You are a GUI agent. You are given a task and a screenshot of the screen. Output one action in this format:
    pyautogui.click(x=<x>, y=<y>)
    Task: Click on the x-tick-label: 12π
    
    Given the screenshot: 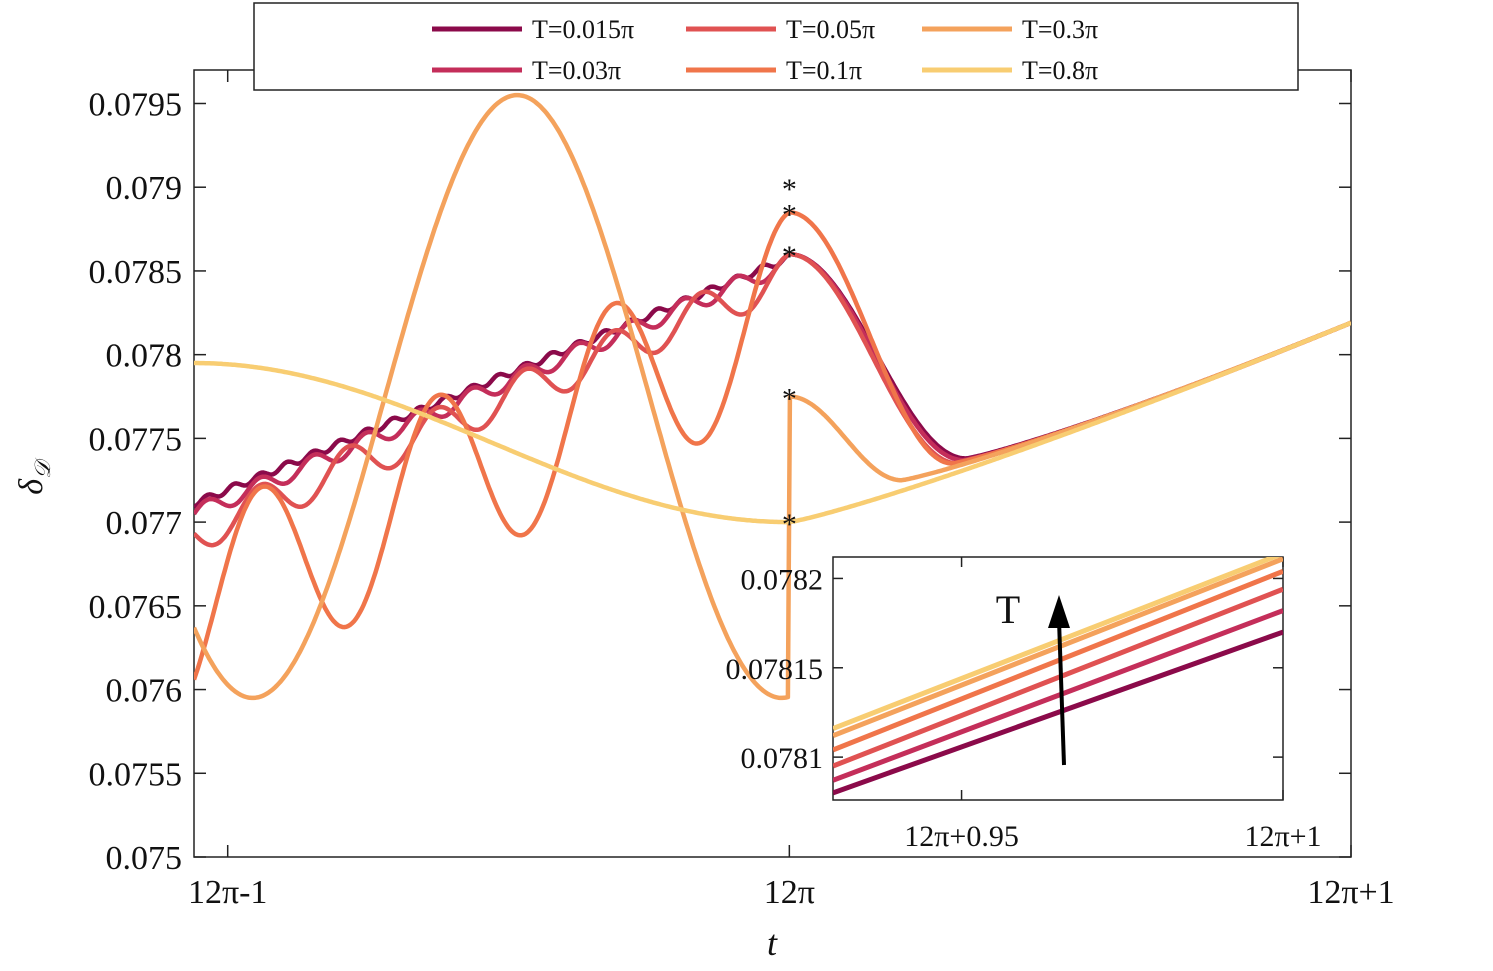 What is the action you would take?
    pyautogui.click(x=789, y=892)
    